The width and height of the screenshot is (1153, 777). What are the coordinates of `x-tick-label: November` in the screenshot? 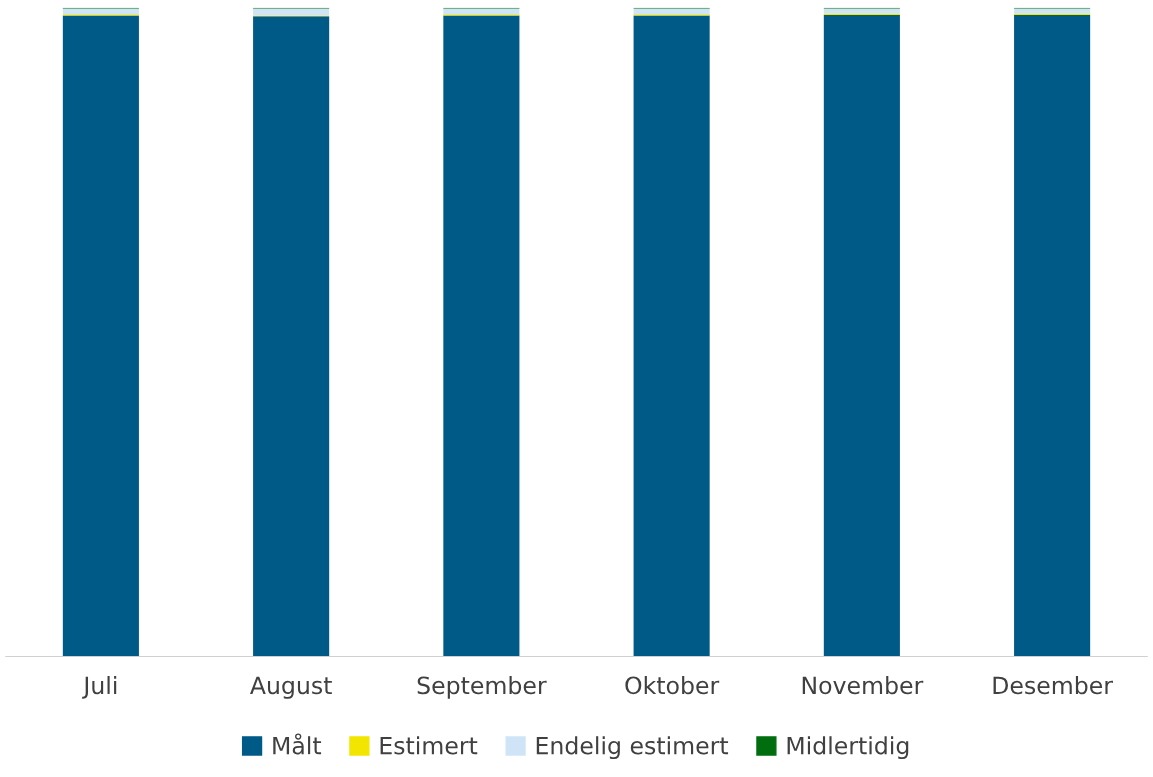 It's located at (863, 685).